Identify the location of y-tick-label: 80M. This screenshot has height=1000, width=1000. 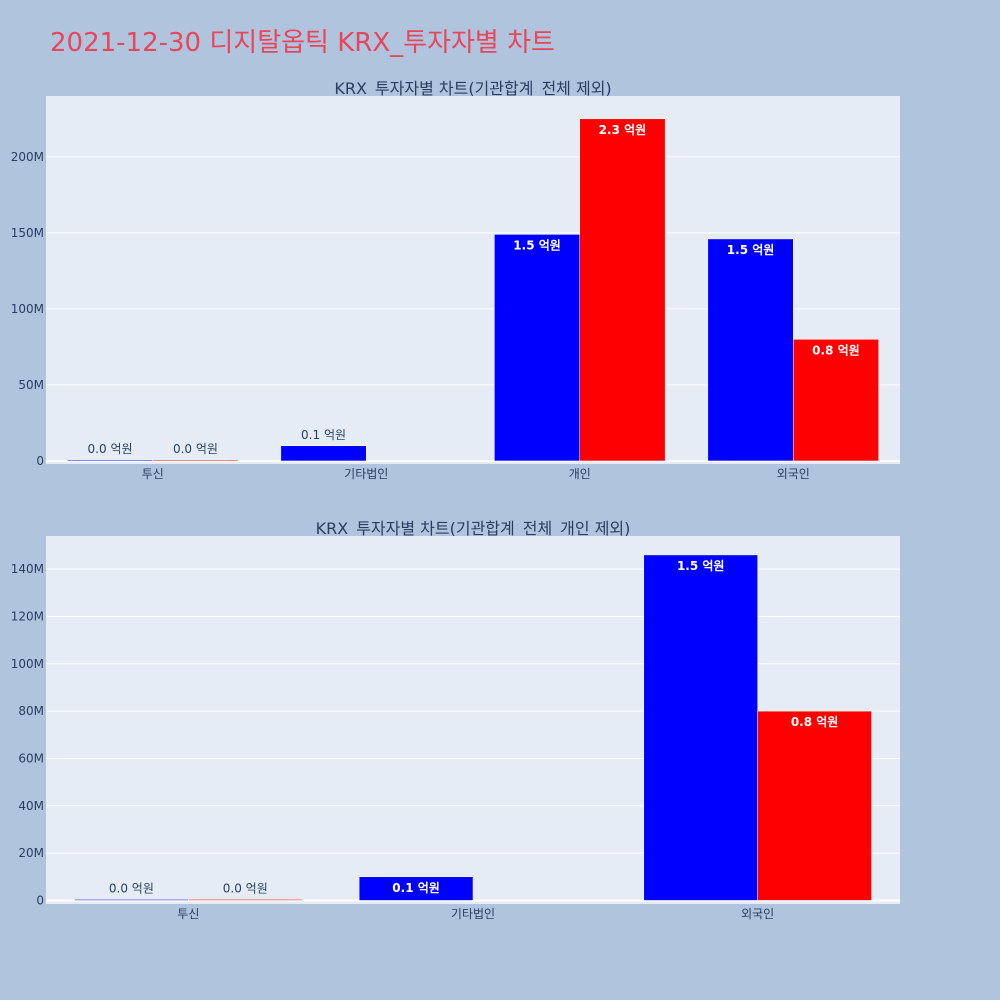
(31, 711).